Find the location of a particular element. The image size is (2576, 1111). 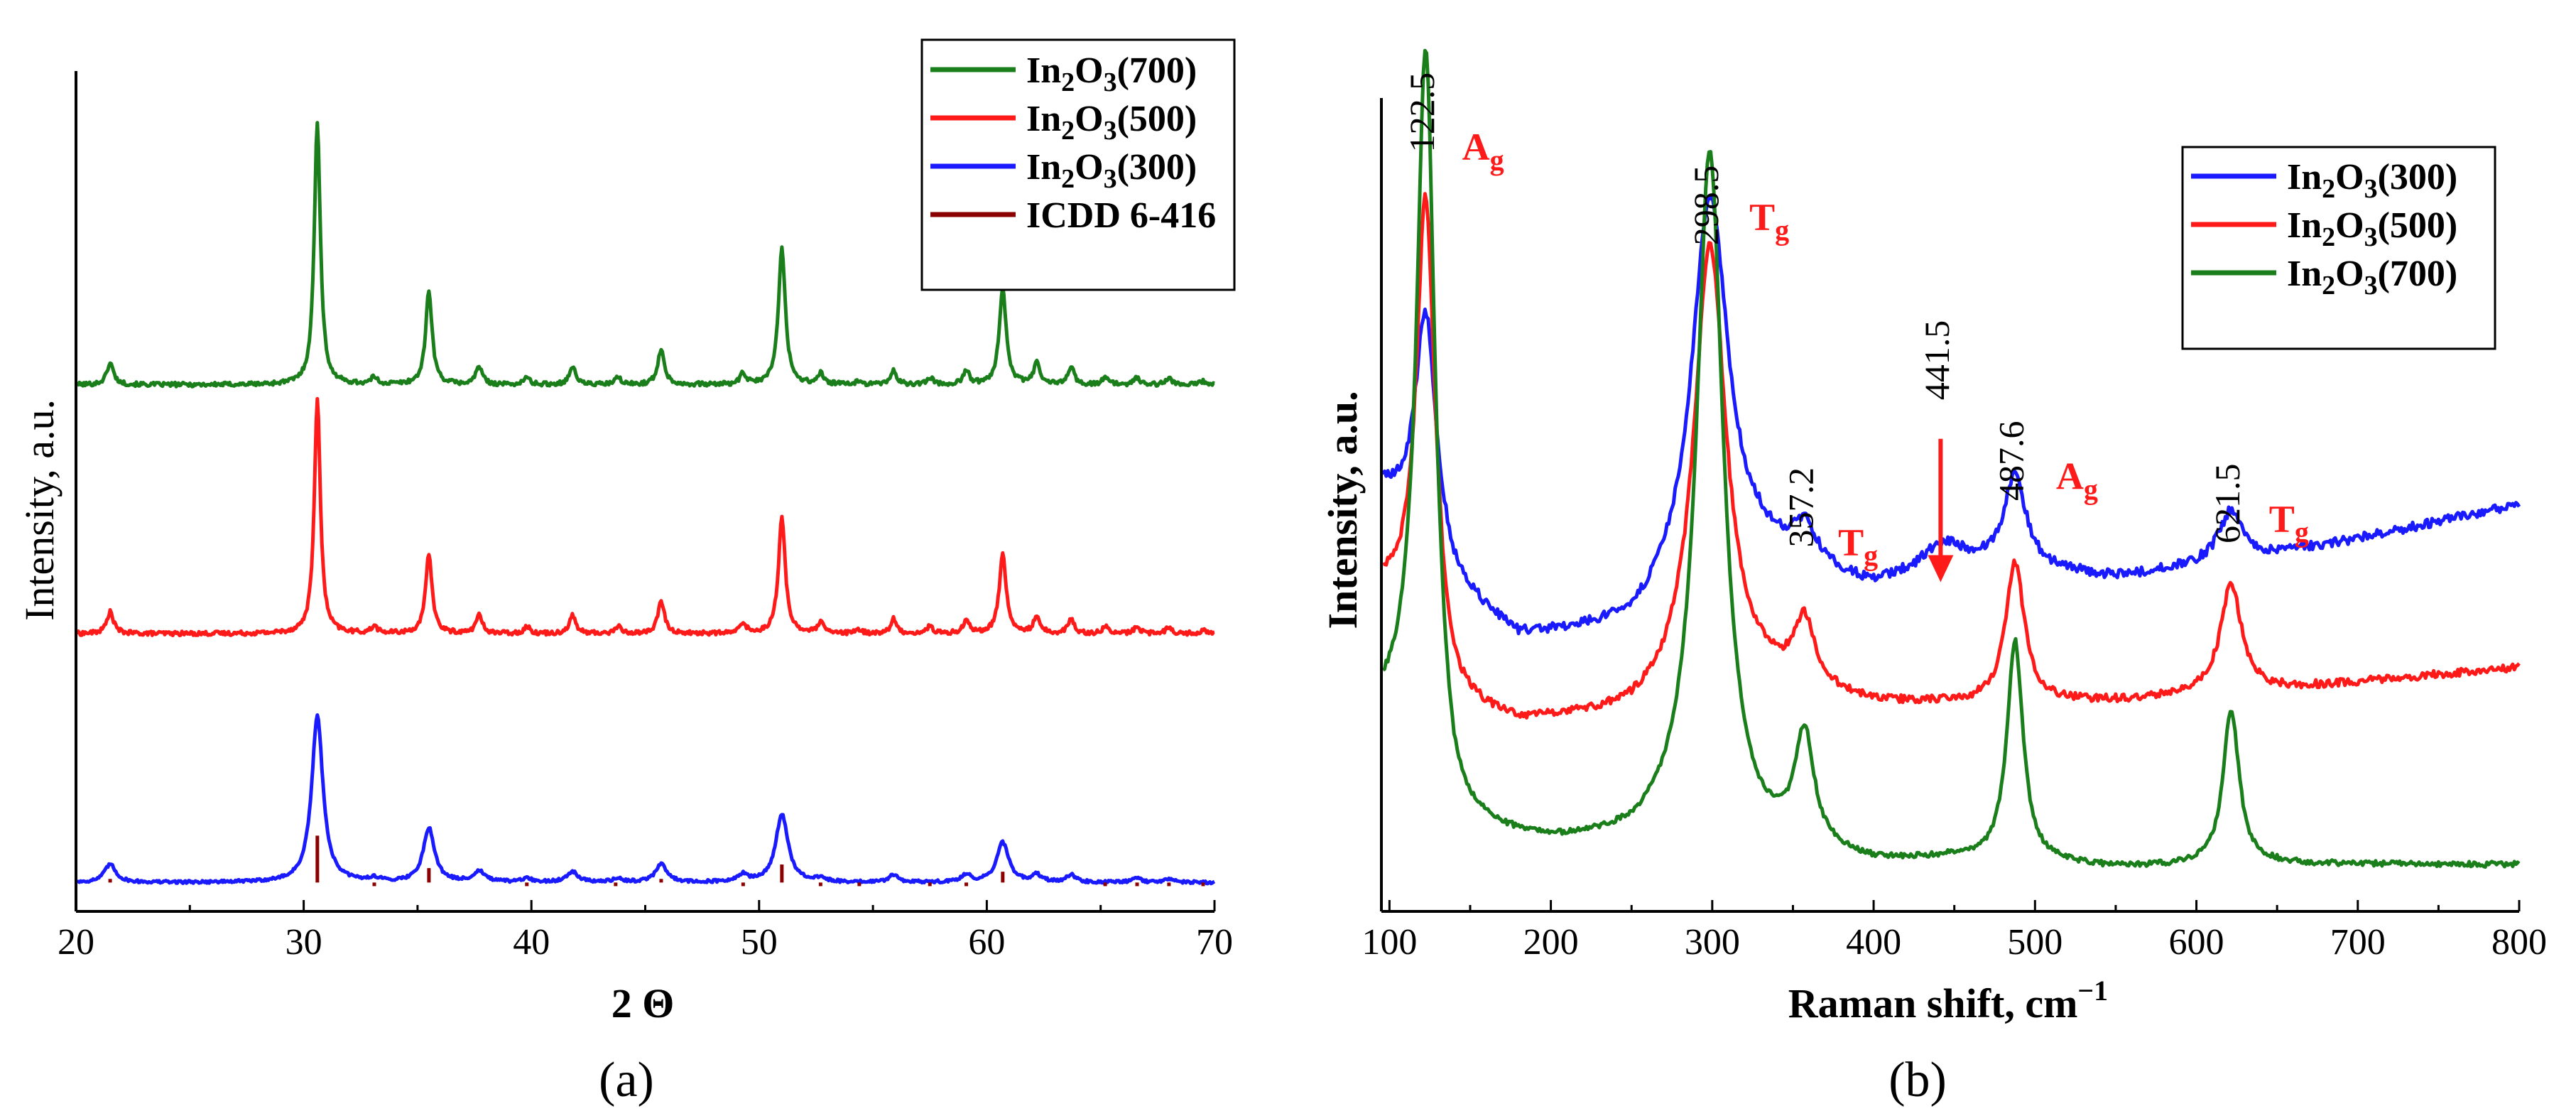

raman-peak-label-357.2: 357.2 is located at coordinates (1800, 507).